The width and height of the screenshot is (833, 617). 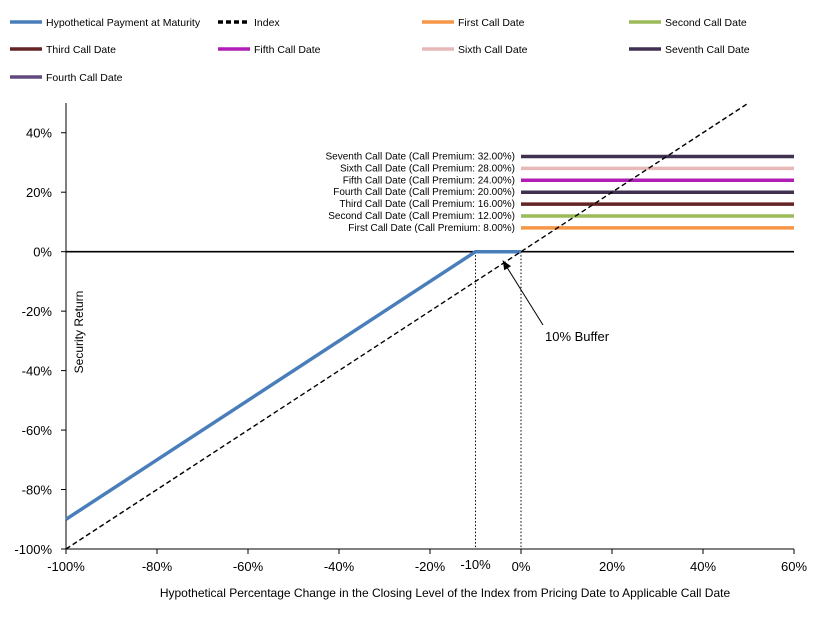 What do you see at coordinates (37, 430) in the screenshot?
I see `y-tick-label: -60%` at bounding box center [37, 430].